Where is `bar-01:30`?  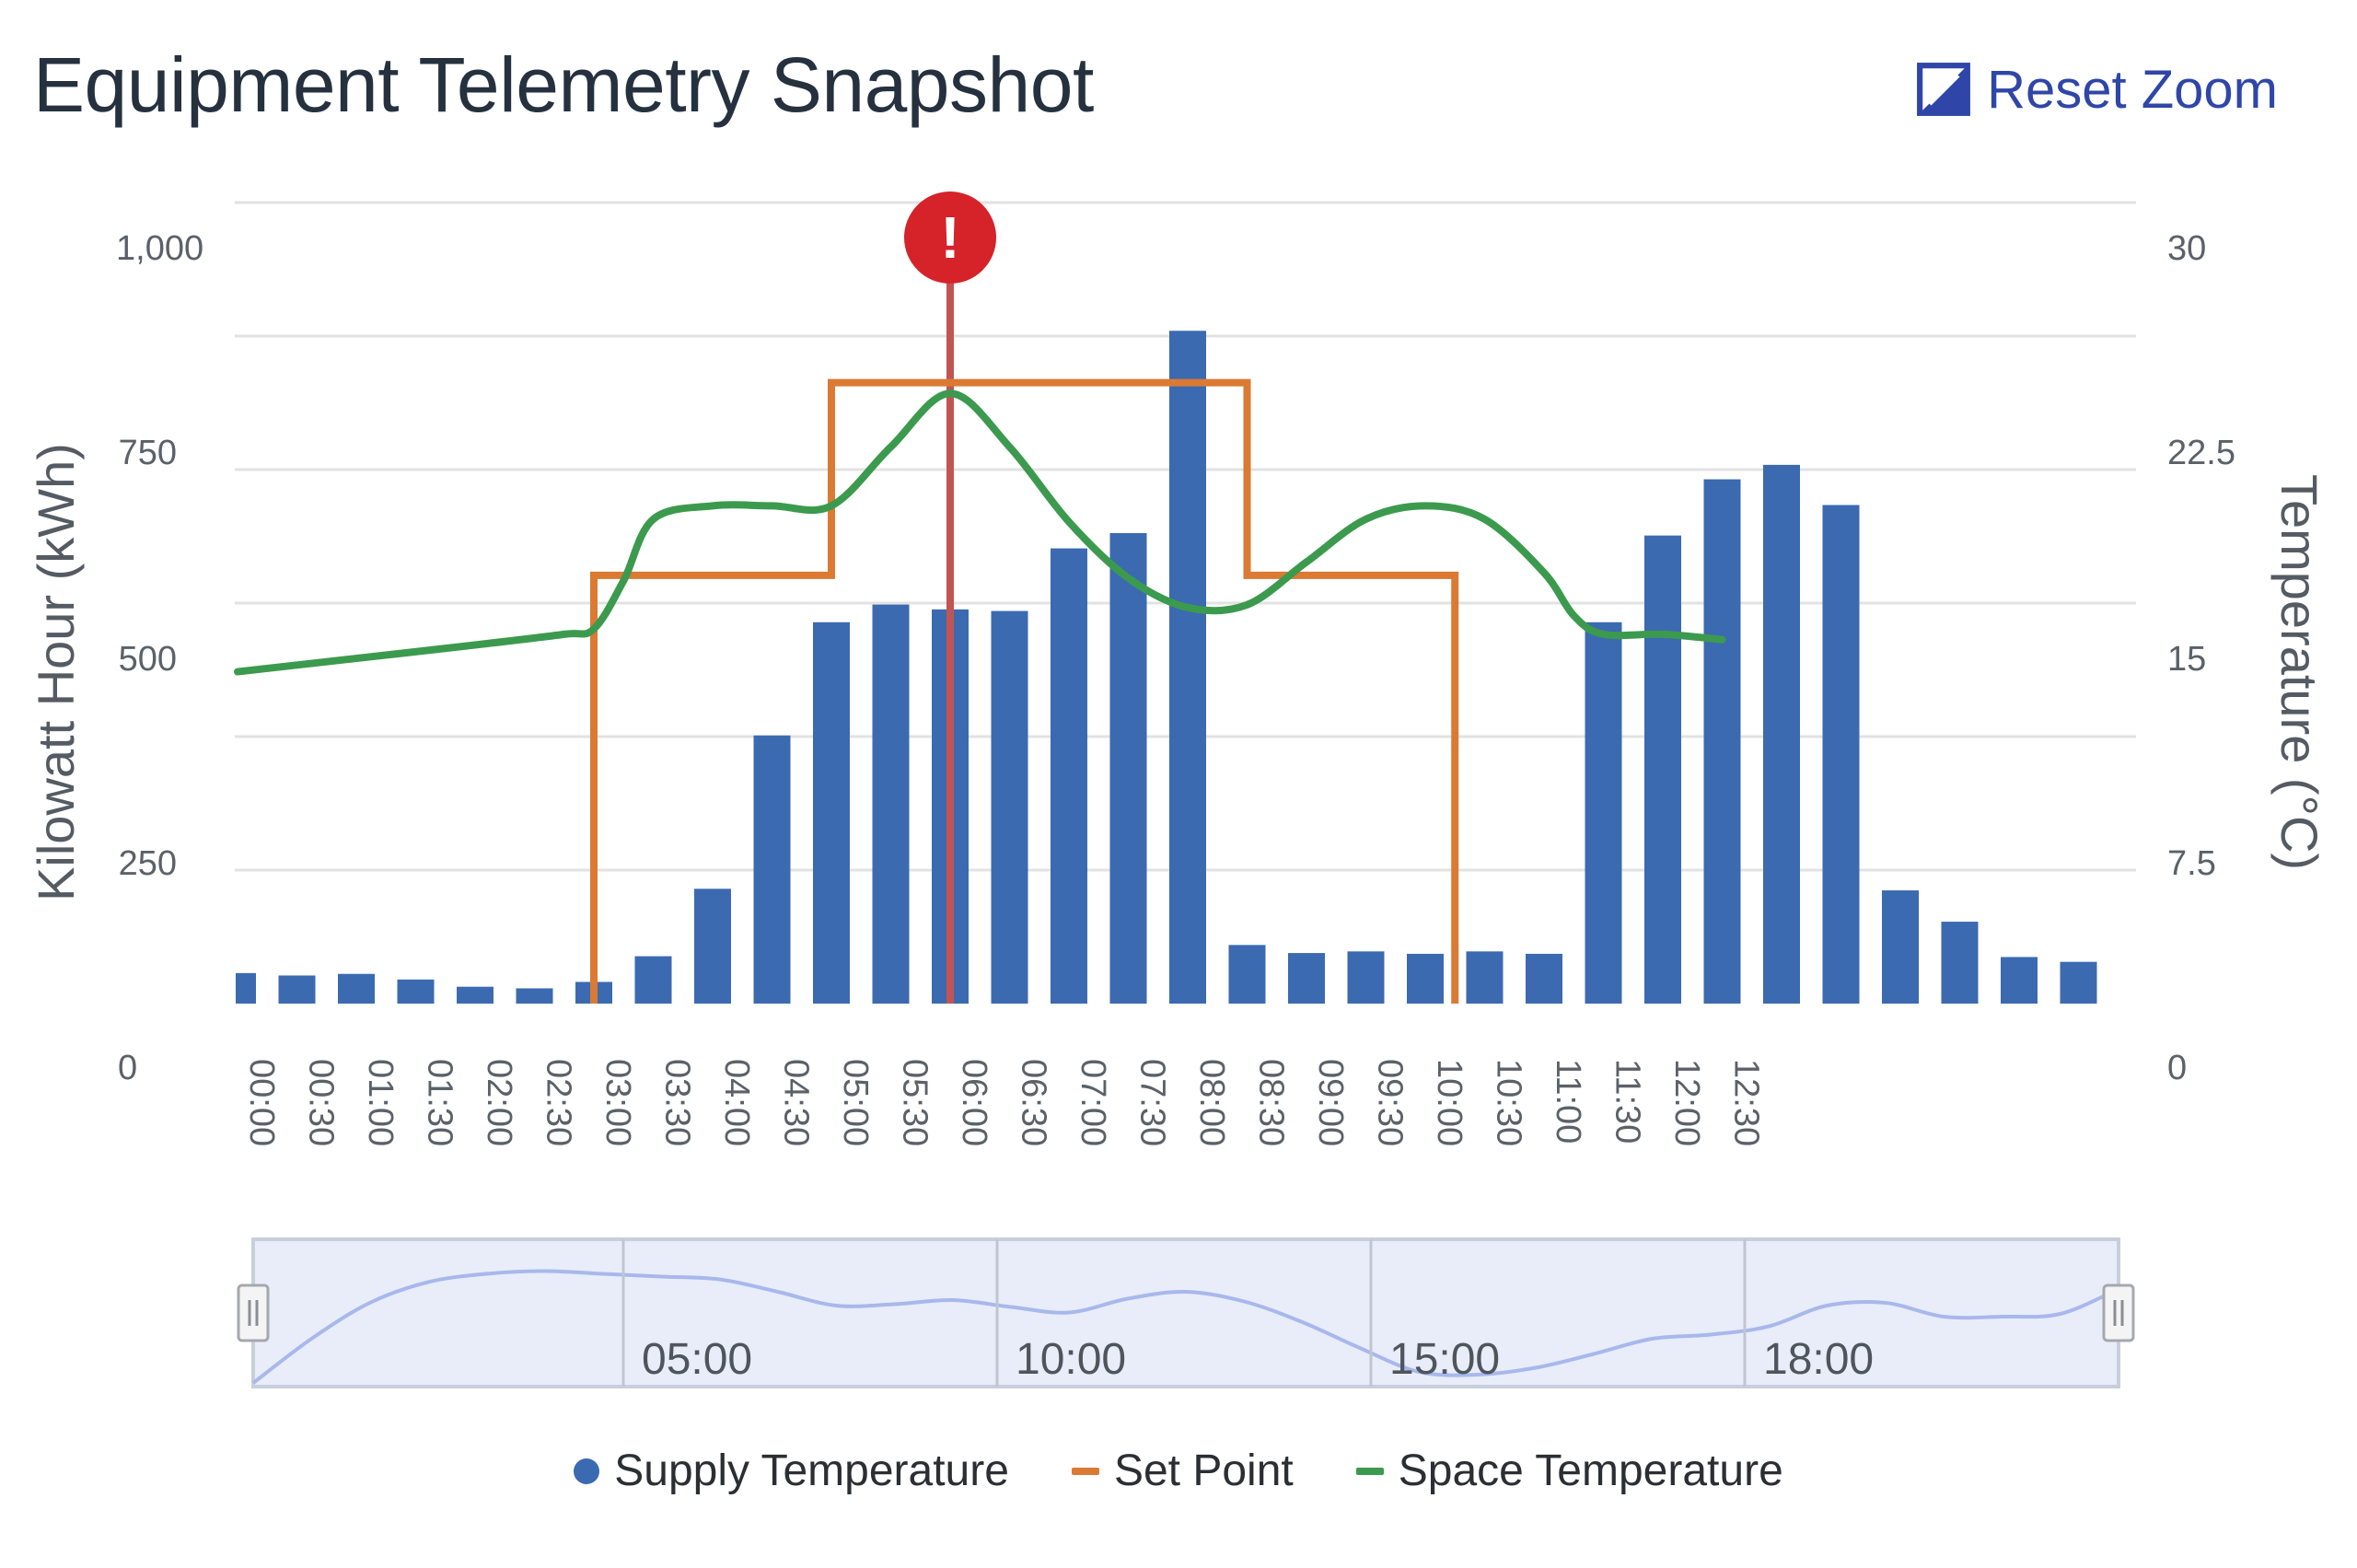 bar-01:30 is located at coordinates (416, 991).